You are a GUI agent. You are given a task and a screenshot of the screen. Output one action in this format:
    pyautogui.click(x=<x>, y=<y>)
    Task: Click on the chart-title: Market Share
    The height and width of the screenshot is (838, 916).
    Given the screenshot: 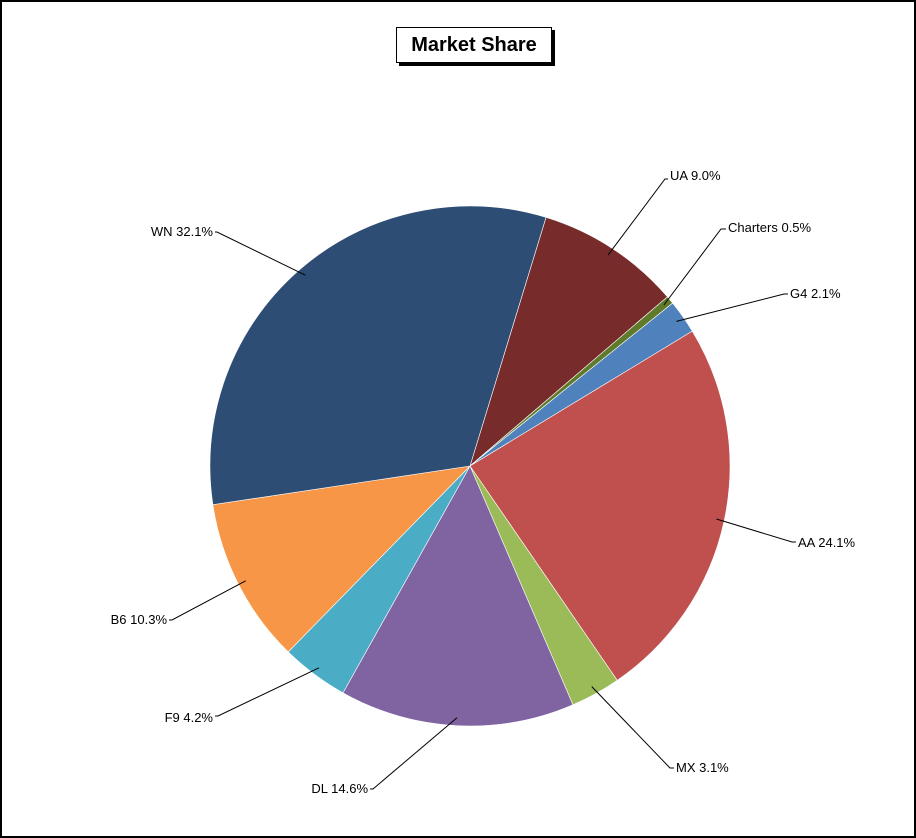 What is the action you would take?
    pyautogui.click(x=474, y=45)
    